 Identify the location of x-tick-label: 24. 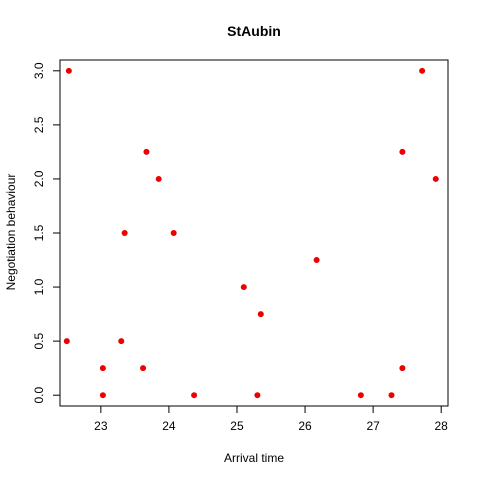
(169, 426).